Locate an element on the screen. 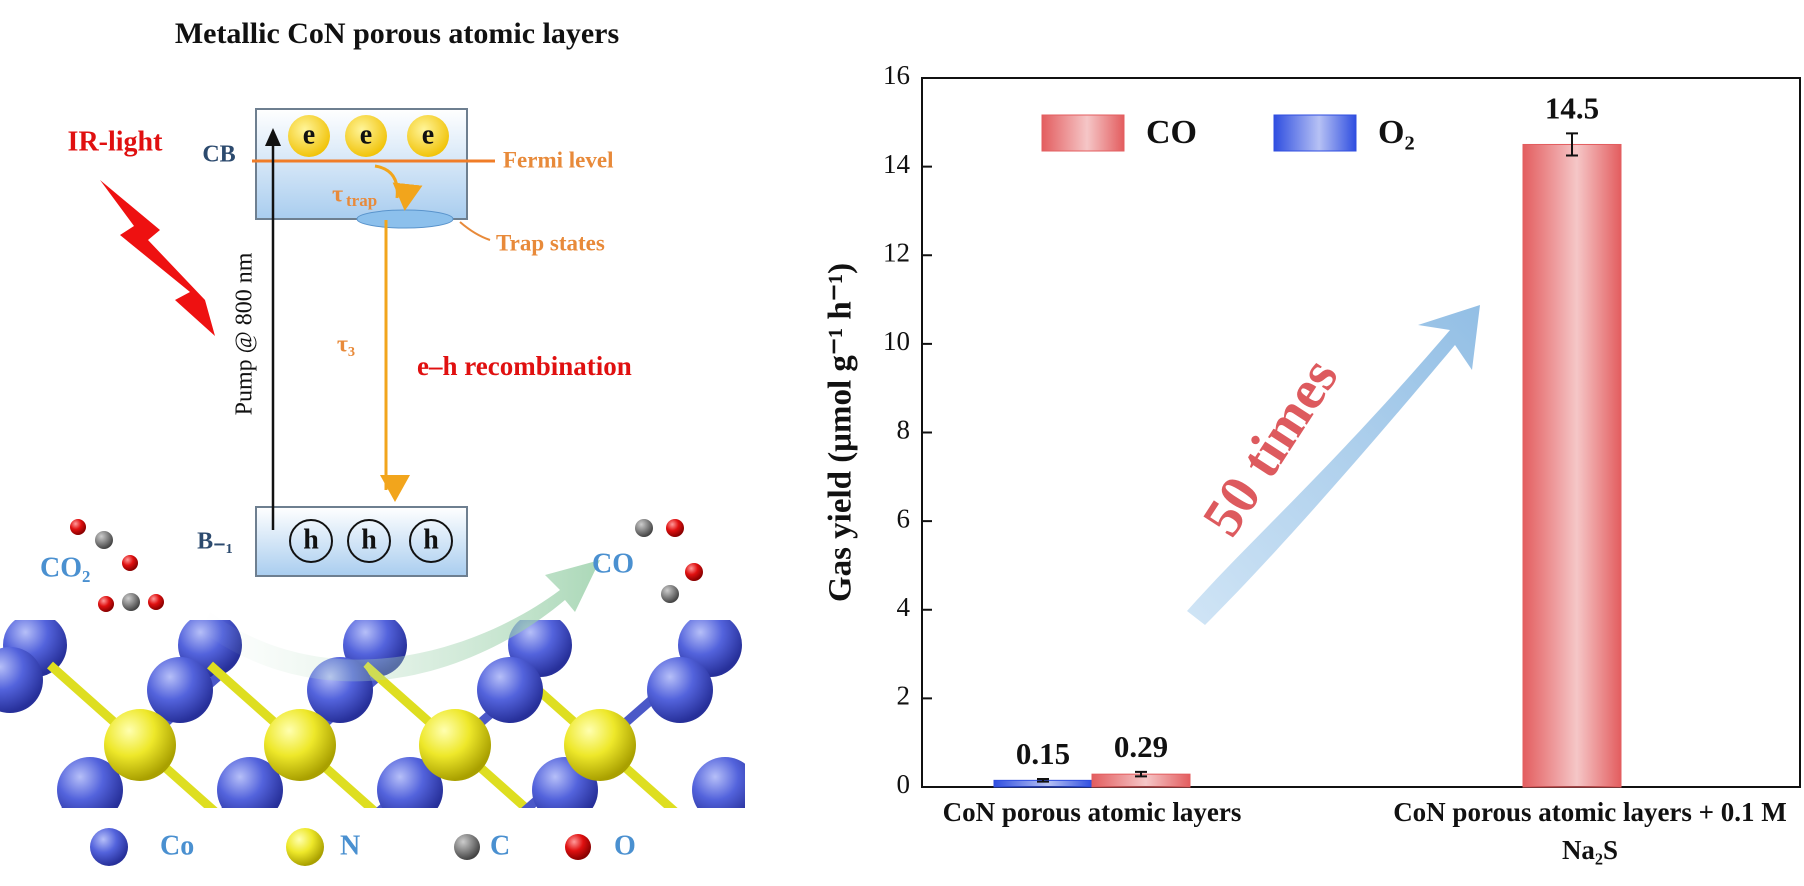 The image size is (1804, 886). tau-trap: τ is located at coordinates (337, 195).